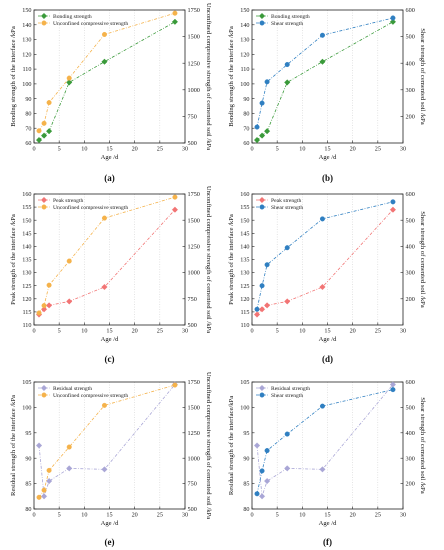 The image size is (444, 550). What do you see at coordinates (410, 247) in the screenshot?
I see `y-right-tick-label: 400` at bounding box center [410, 247].